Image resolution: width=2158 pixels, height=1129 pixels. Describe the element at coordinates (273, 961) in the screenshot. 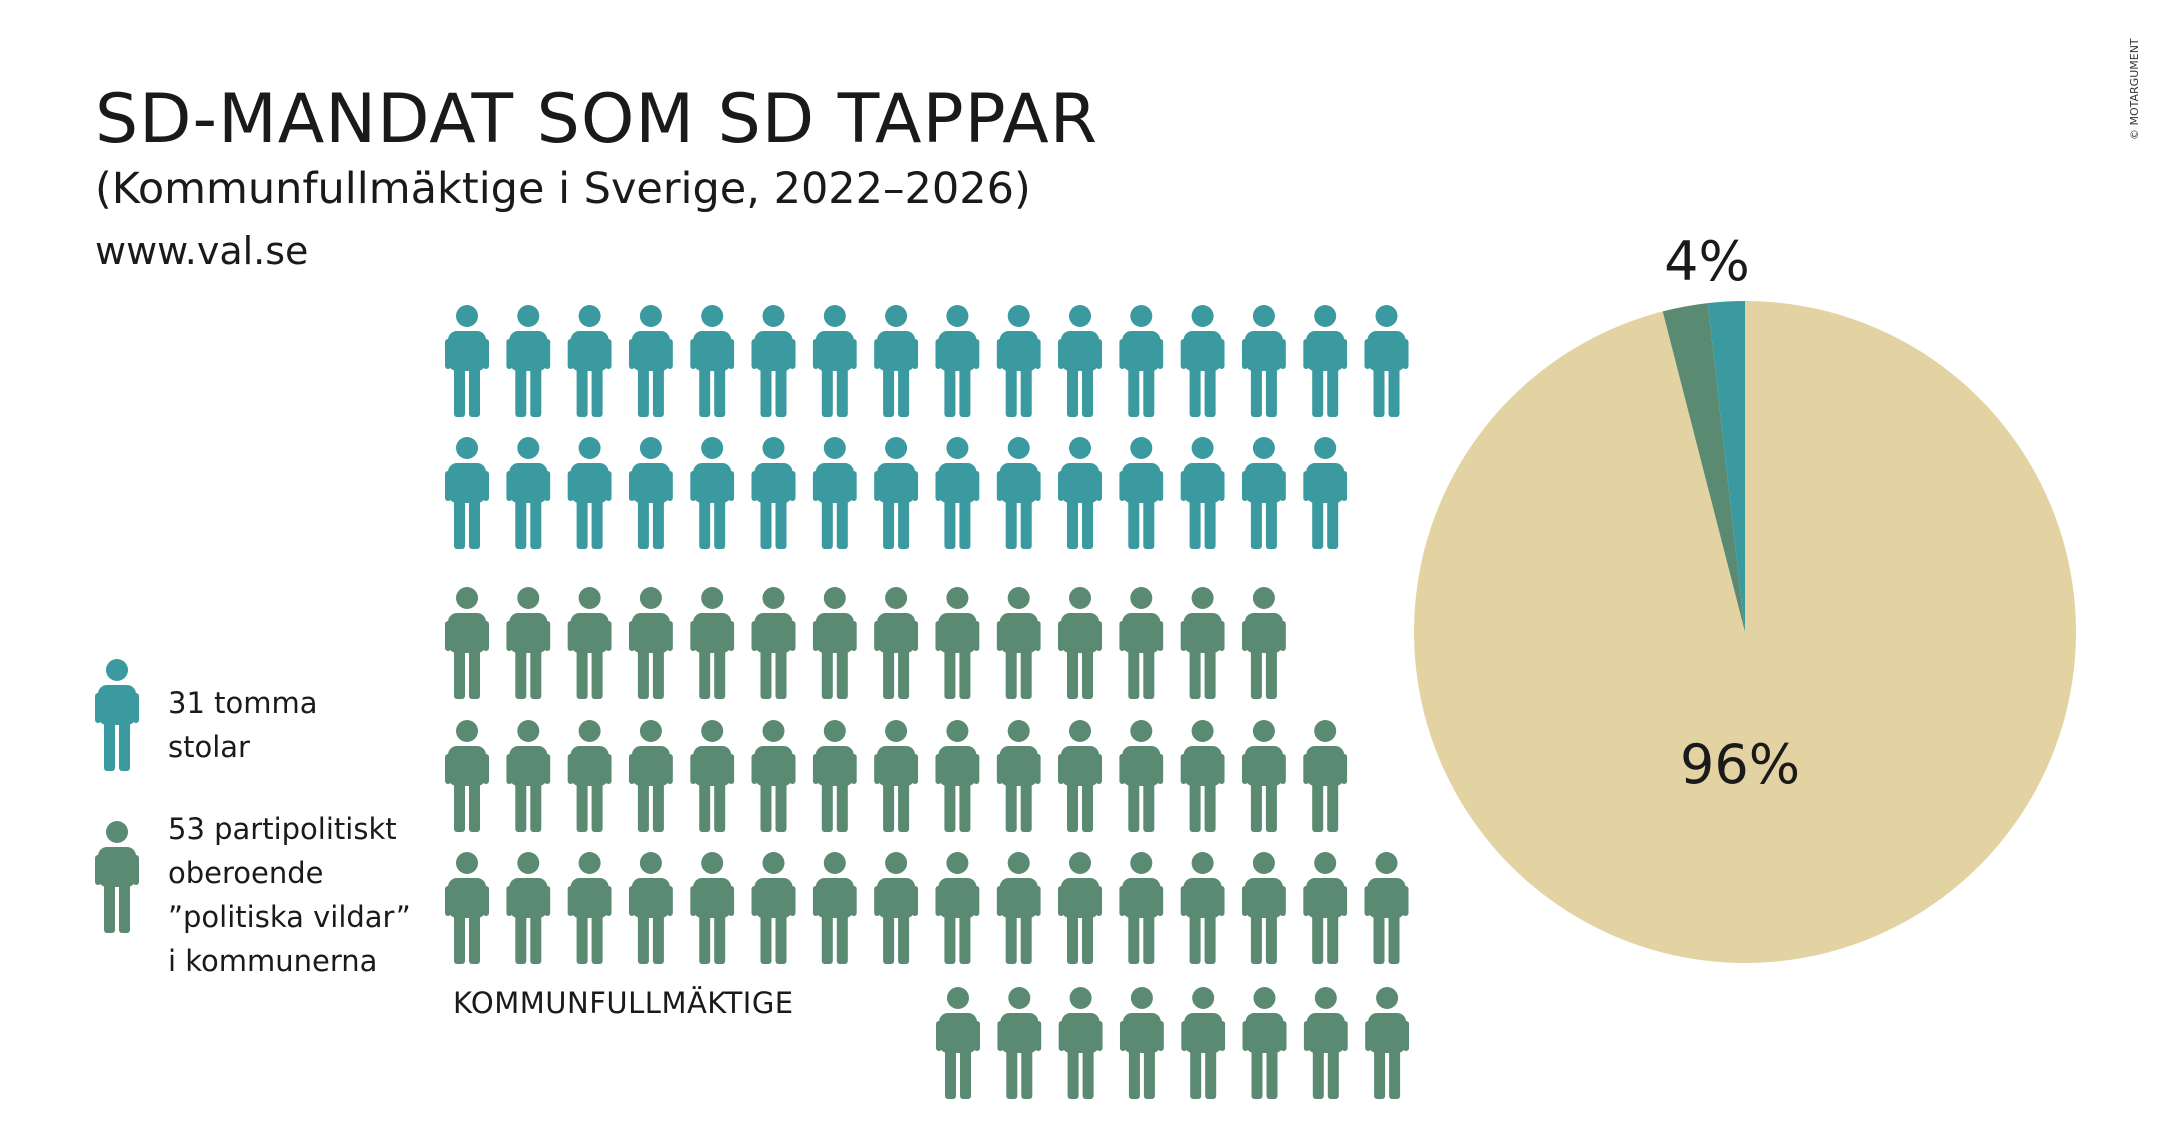

I see `legend-independents-line-4: i kommunerna` at that location.